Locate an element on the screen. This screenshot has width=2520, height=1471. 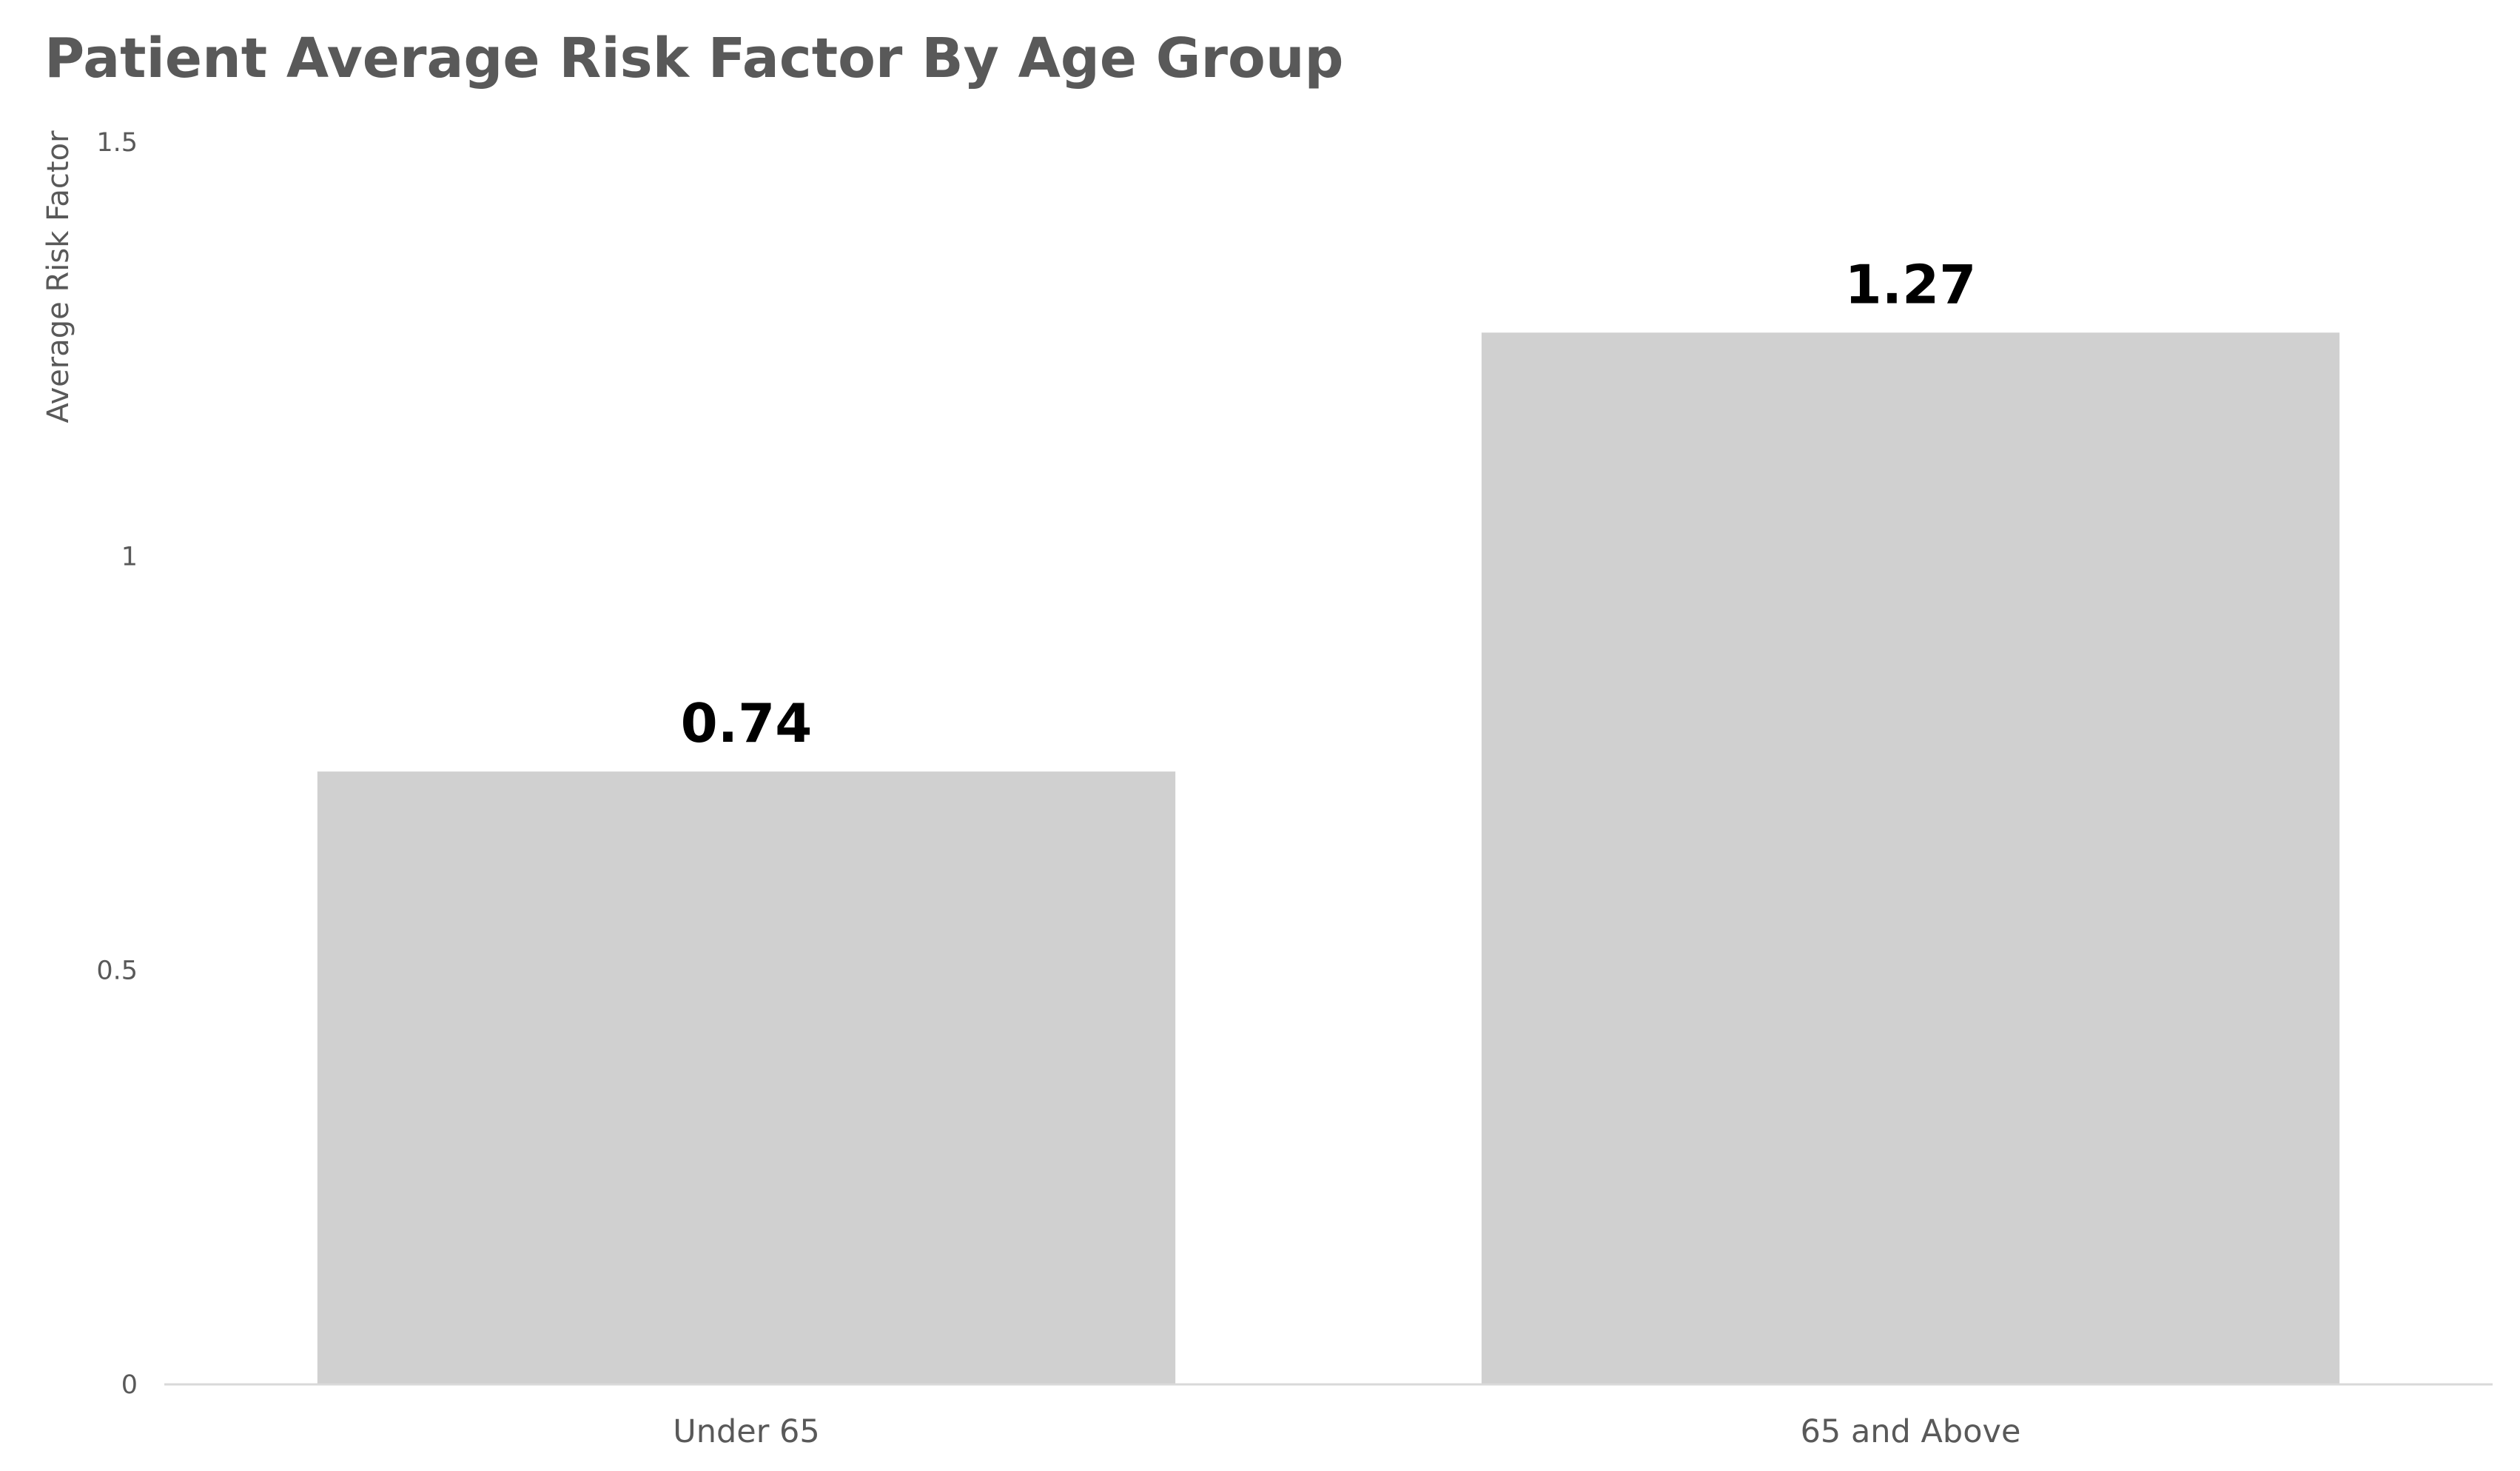
y-tick-label: 0 is located at coordinates (129, 1385).